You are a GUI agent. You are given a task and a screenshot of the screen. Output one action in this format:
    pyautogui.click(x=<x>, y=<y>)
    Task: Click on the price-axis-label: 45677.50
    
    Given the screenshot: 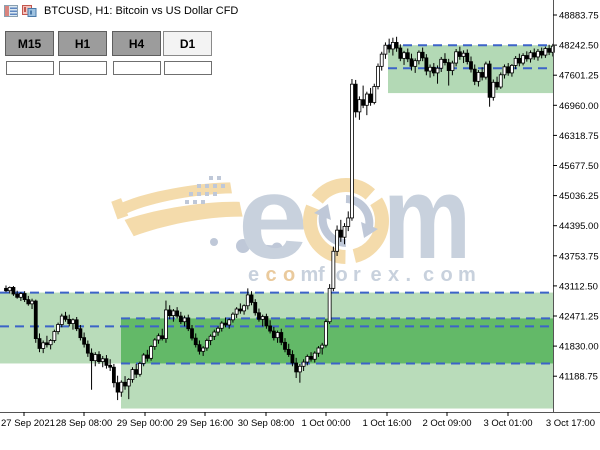 What is the action you would take?
    pyautogui.click(x=579, y=166)
    